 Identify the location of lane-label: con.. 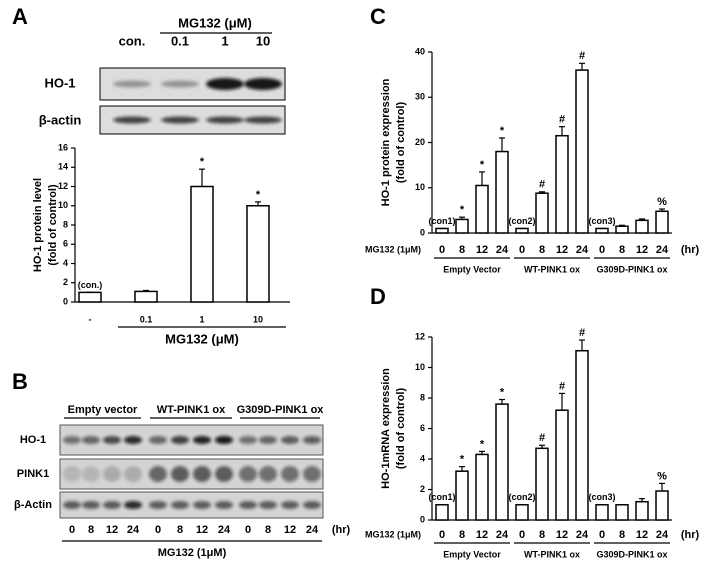
(132, 40).